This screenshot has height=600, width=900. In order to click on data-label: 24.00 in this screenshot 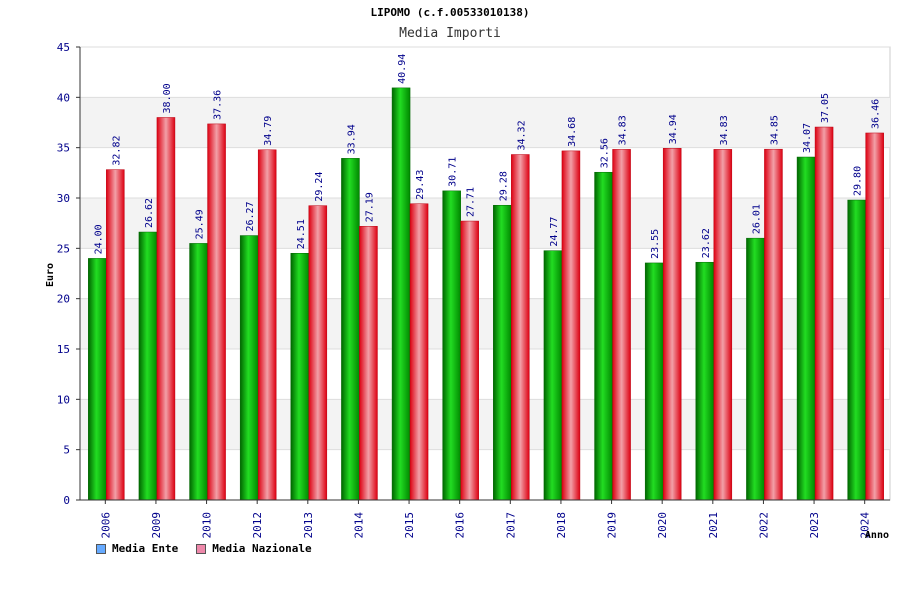, I will do `click(98, 239)`.